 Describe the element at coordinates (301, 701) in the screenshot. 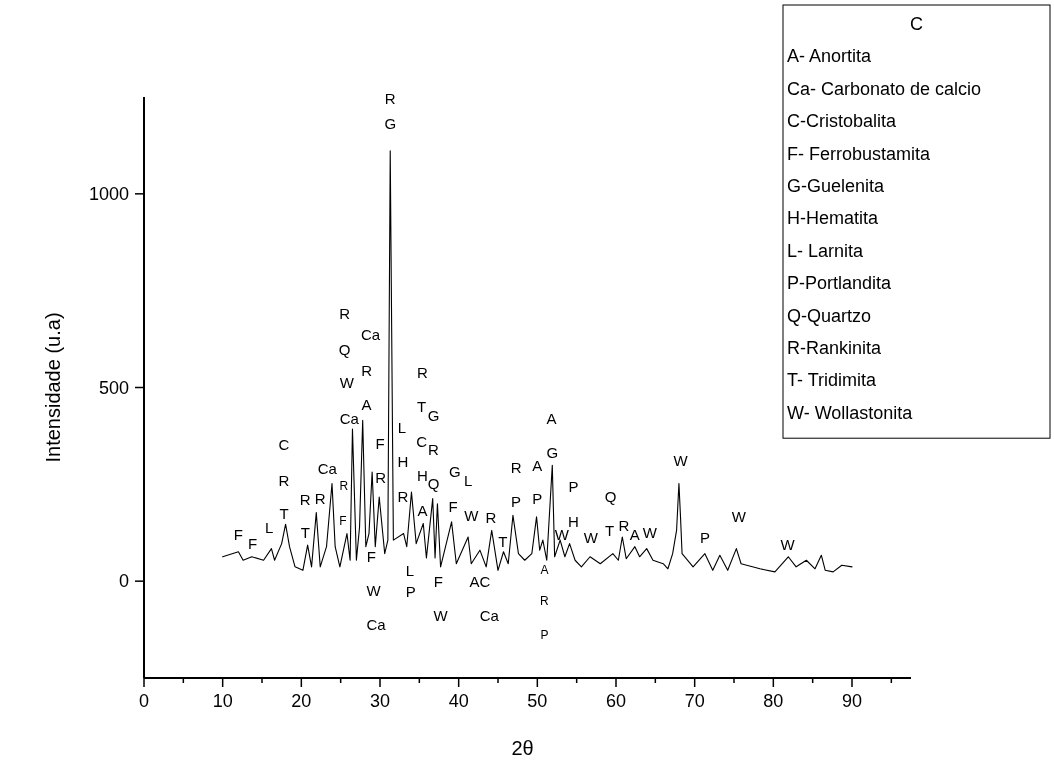

I see `x-tick-label: 20` at that location.